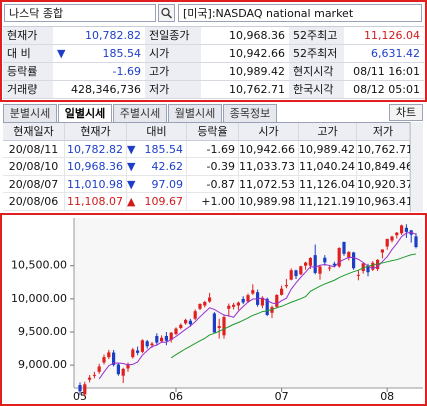 The image size is (427, 406). What do you see at coordinates (328, 132) in the screenshot?
I see `column-header: 고가` at bounding box center [328, 132].